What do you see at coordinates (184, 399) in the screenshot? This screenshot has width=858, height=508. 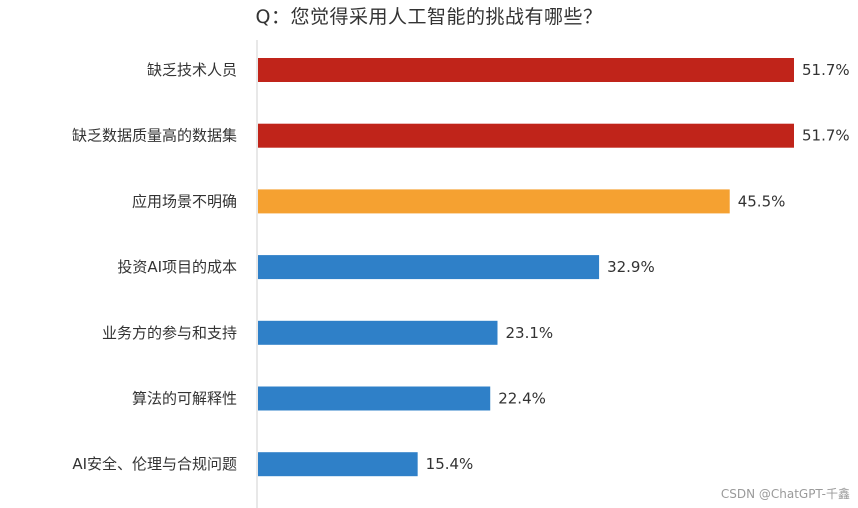 I see `category-label: 算法的可解释性` at bounding box center [184, 399].